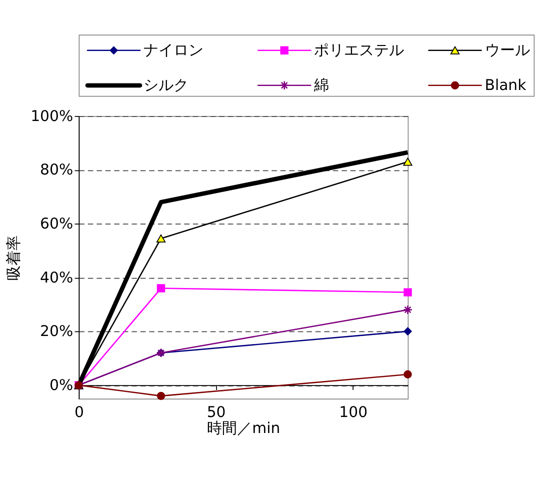  I want to click on legend-label: ウール, so click(507, 49).